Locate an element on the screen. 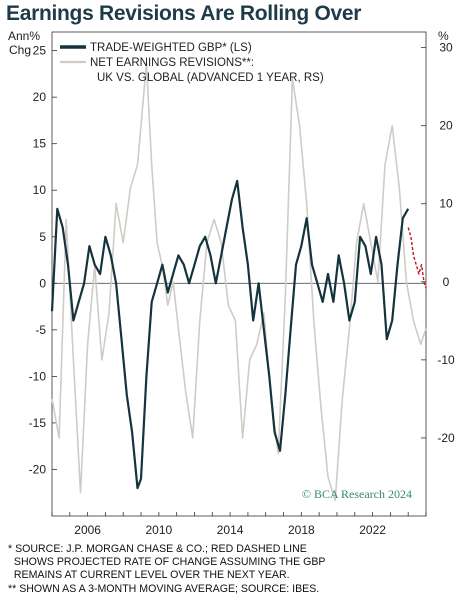  x-tick-label: 2010 is located at coordinates (159, 530).